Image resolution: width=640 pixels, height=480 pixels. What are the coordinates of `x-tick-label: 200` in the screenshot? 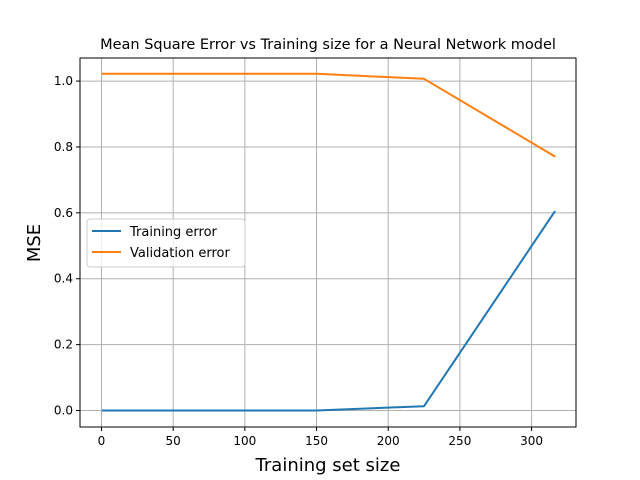 It's located at (388, 441).